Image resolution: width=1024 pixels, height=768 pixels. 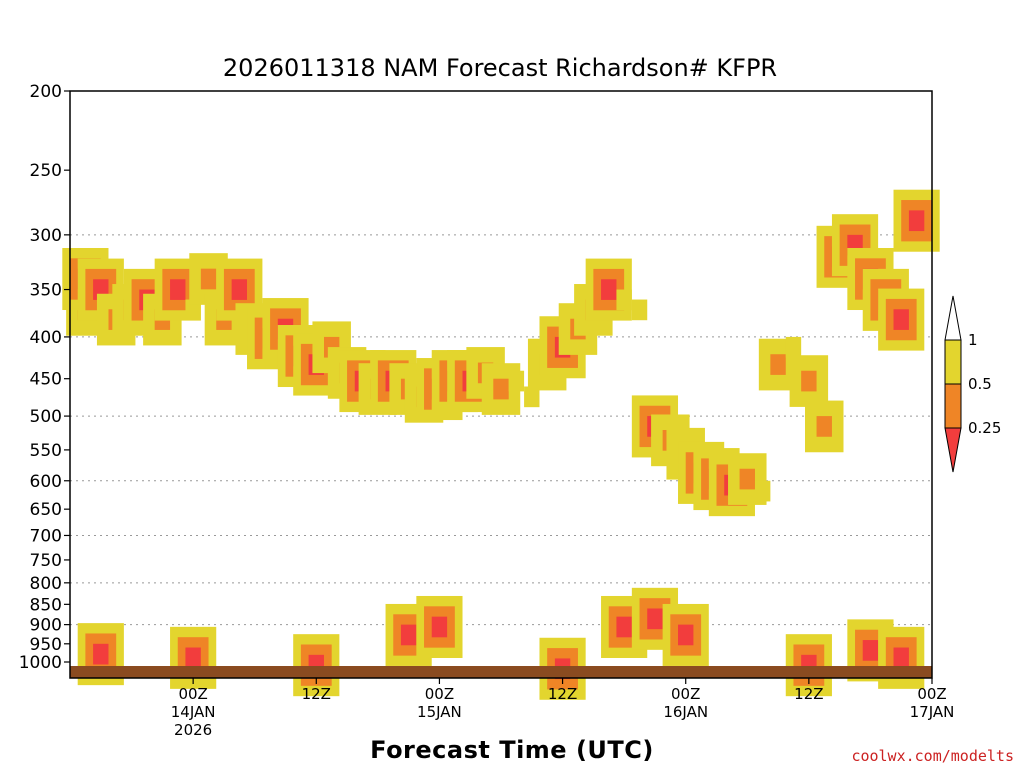 I want to click on colorbar-legend: 1 0.5 0.25, so click(x=972, y=384).